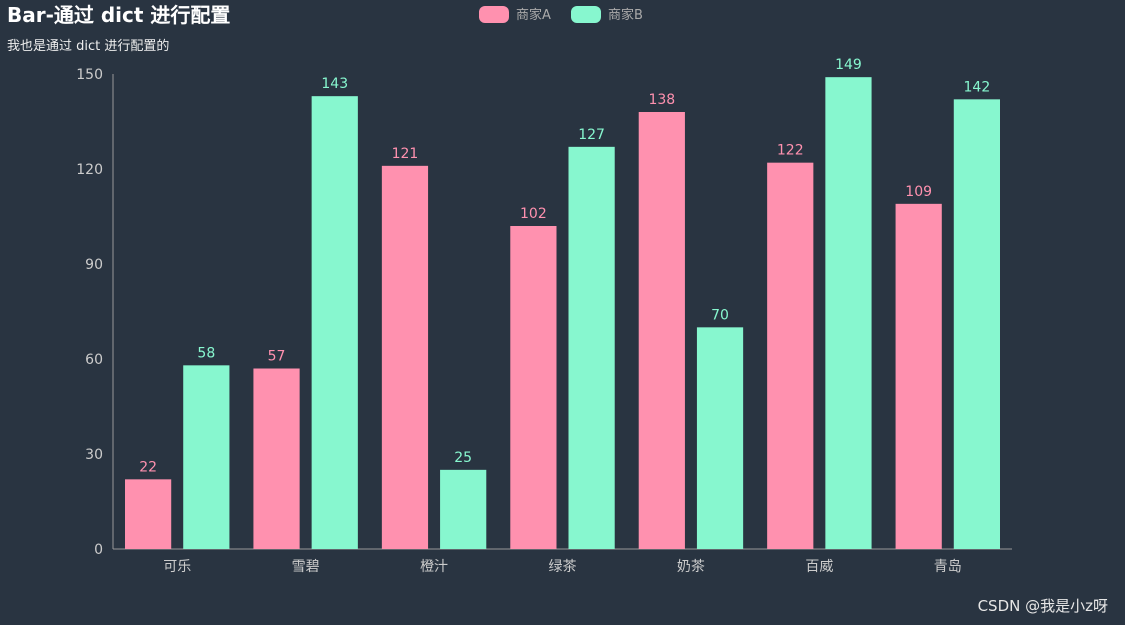 The image size is (1125, 625). Describe the element at coordinates (515, 14) in the screenshot. I see `legend-item-0: 商家A` at that location.